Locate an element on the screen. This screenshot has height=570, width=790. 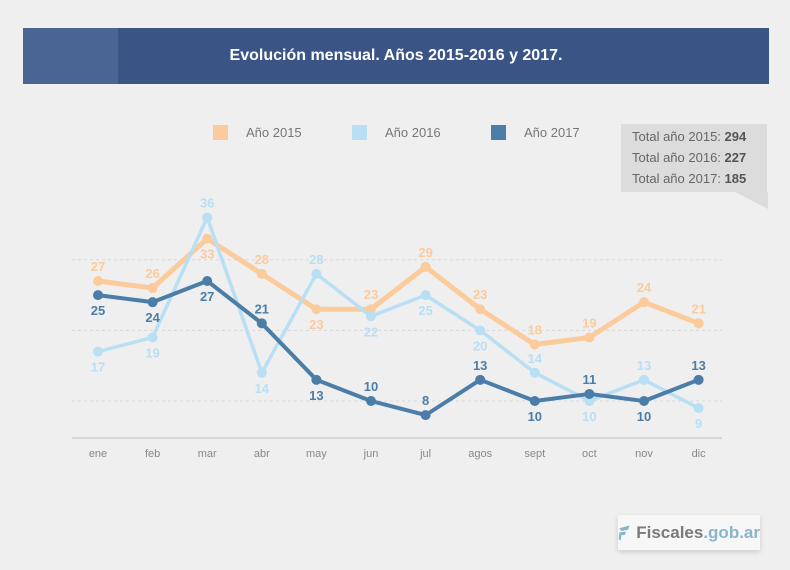
data-label: 26 is located at coordinates (152, 273).